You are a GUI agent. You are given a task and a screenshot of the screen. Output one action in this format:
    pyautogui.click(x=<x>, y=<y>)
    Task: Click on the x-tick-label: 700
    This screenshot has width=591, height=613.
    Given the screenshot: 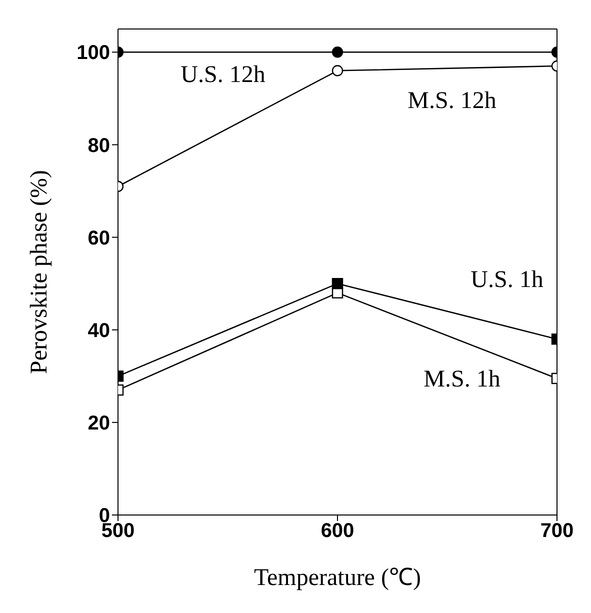 What is the action you would take?
    pyautogui.click(x=557, y=531)
    